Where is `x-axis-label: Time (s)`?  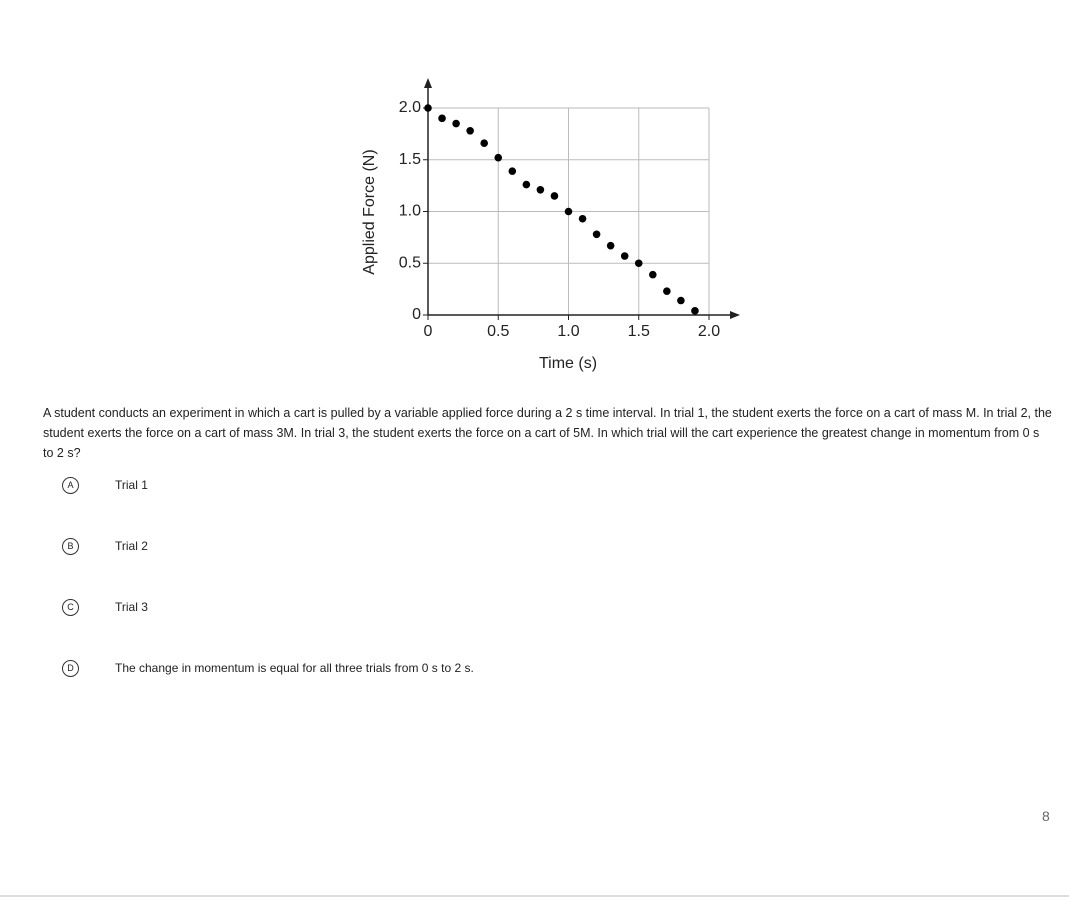 x-axis-label: Time (s) is located at coordinates (568, 363).